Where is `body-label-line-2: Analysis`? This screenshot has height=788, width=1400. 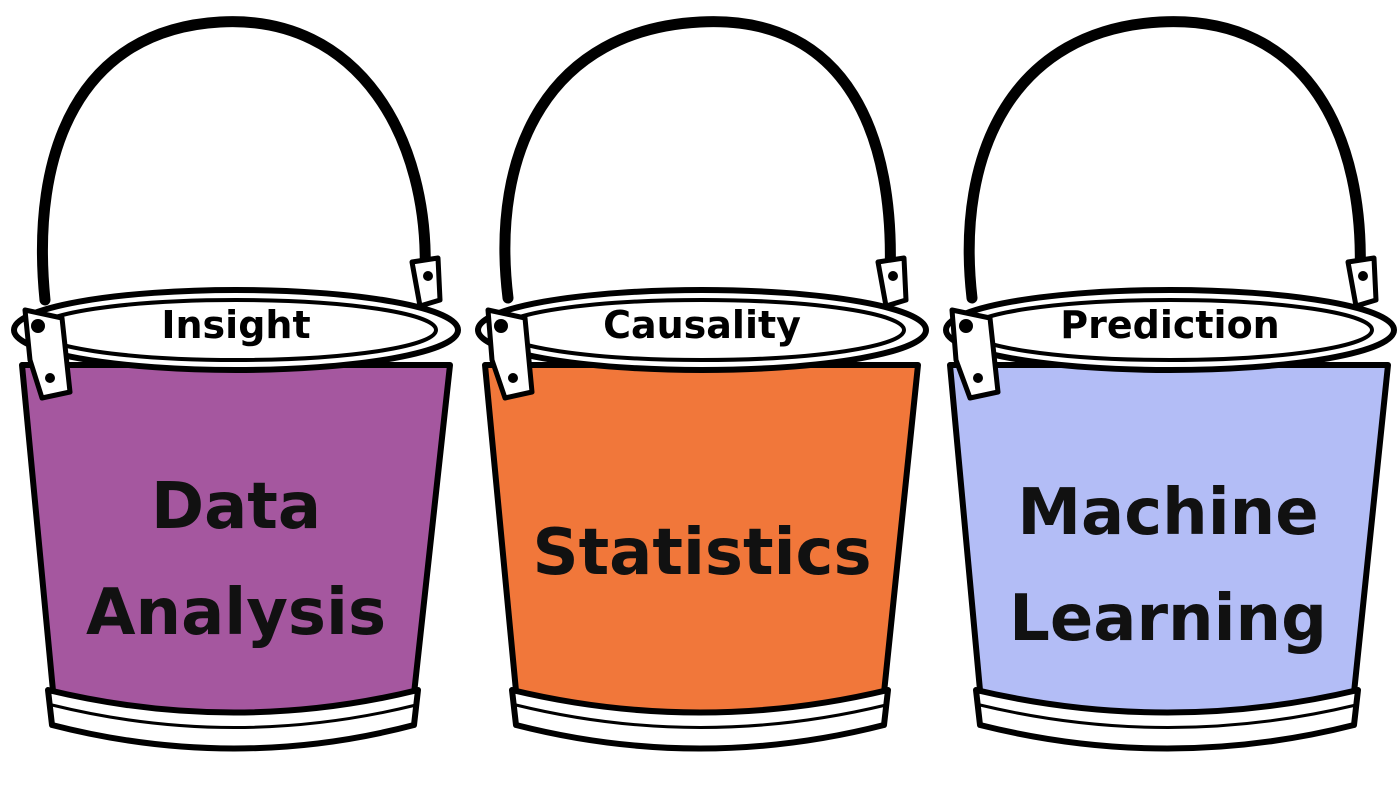
body-label-line-2: Analysis is located at coordinates (236, 613).